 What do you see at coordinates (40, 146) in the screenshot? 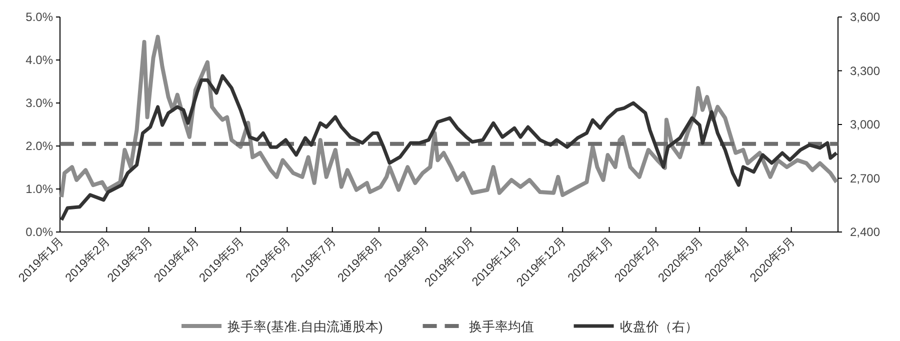
I see `y-tick-label: 2.0%` at bounding box center [40, 146].